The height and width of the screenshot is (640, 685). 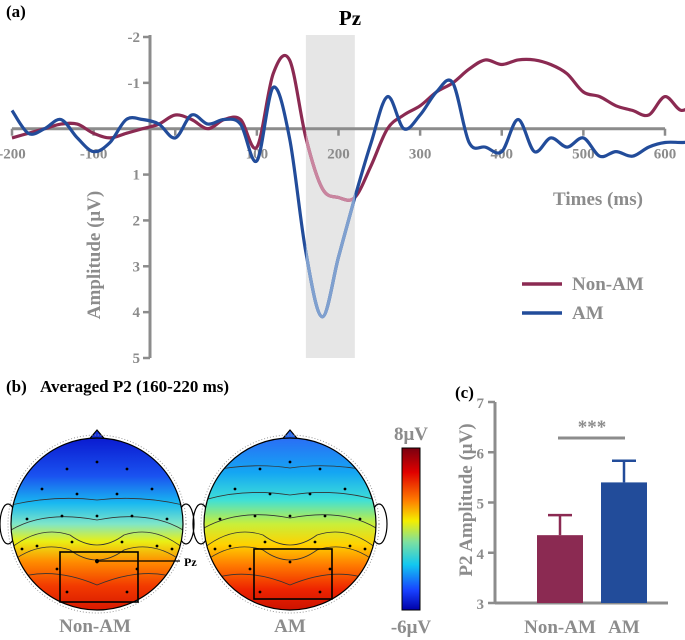 What do you see at coordinates (94, 255) in the screenshot?
I see `y-axis-label: Amplitude (μV)` at bounding box center [94, 255].